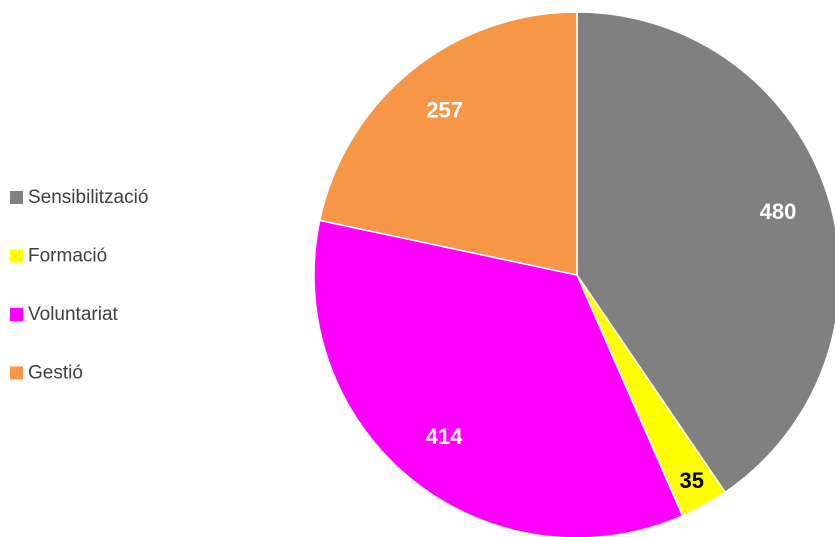  Describe the element at coordinates (73, 314) in the screenshot. I see `legend-label: Voluntariat` at that location.